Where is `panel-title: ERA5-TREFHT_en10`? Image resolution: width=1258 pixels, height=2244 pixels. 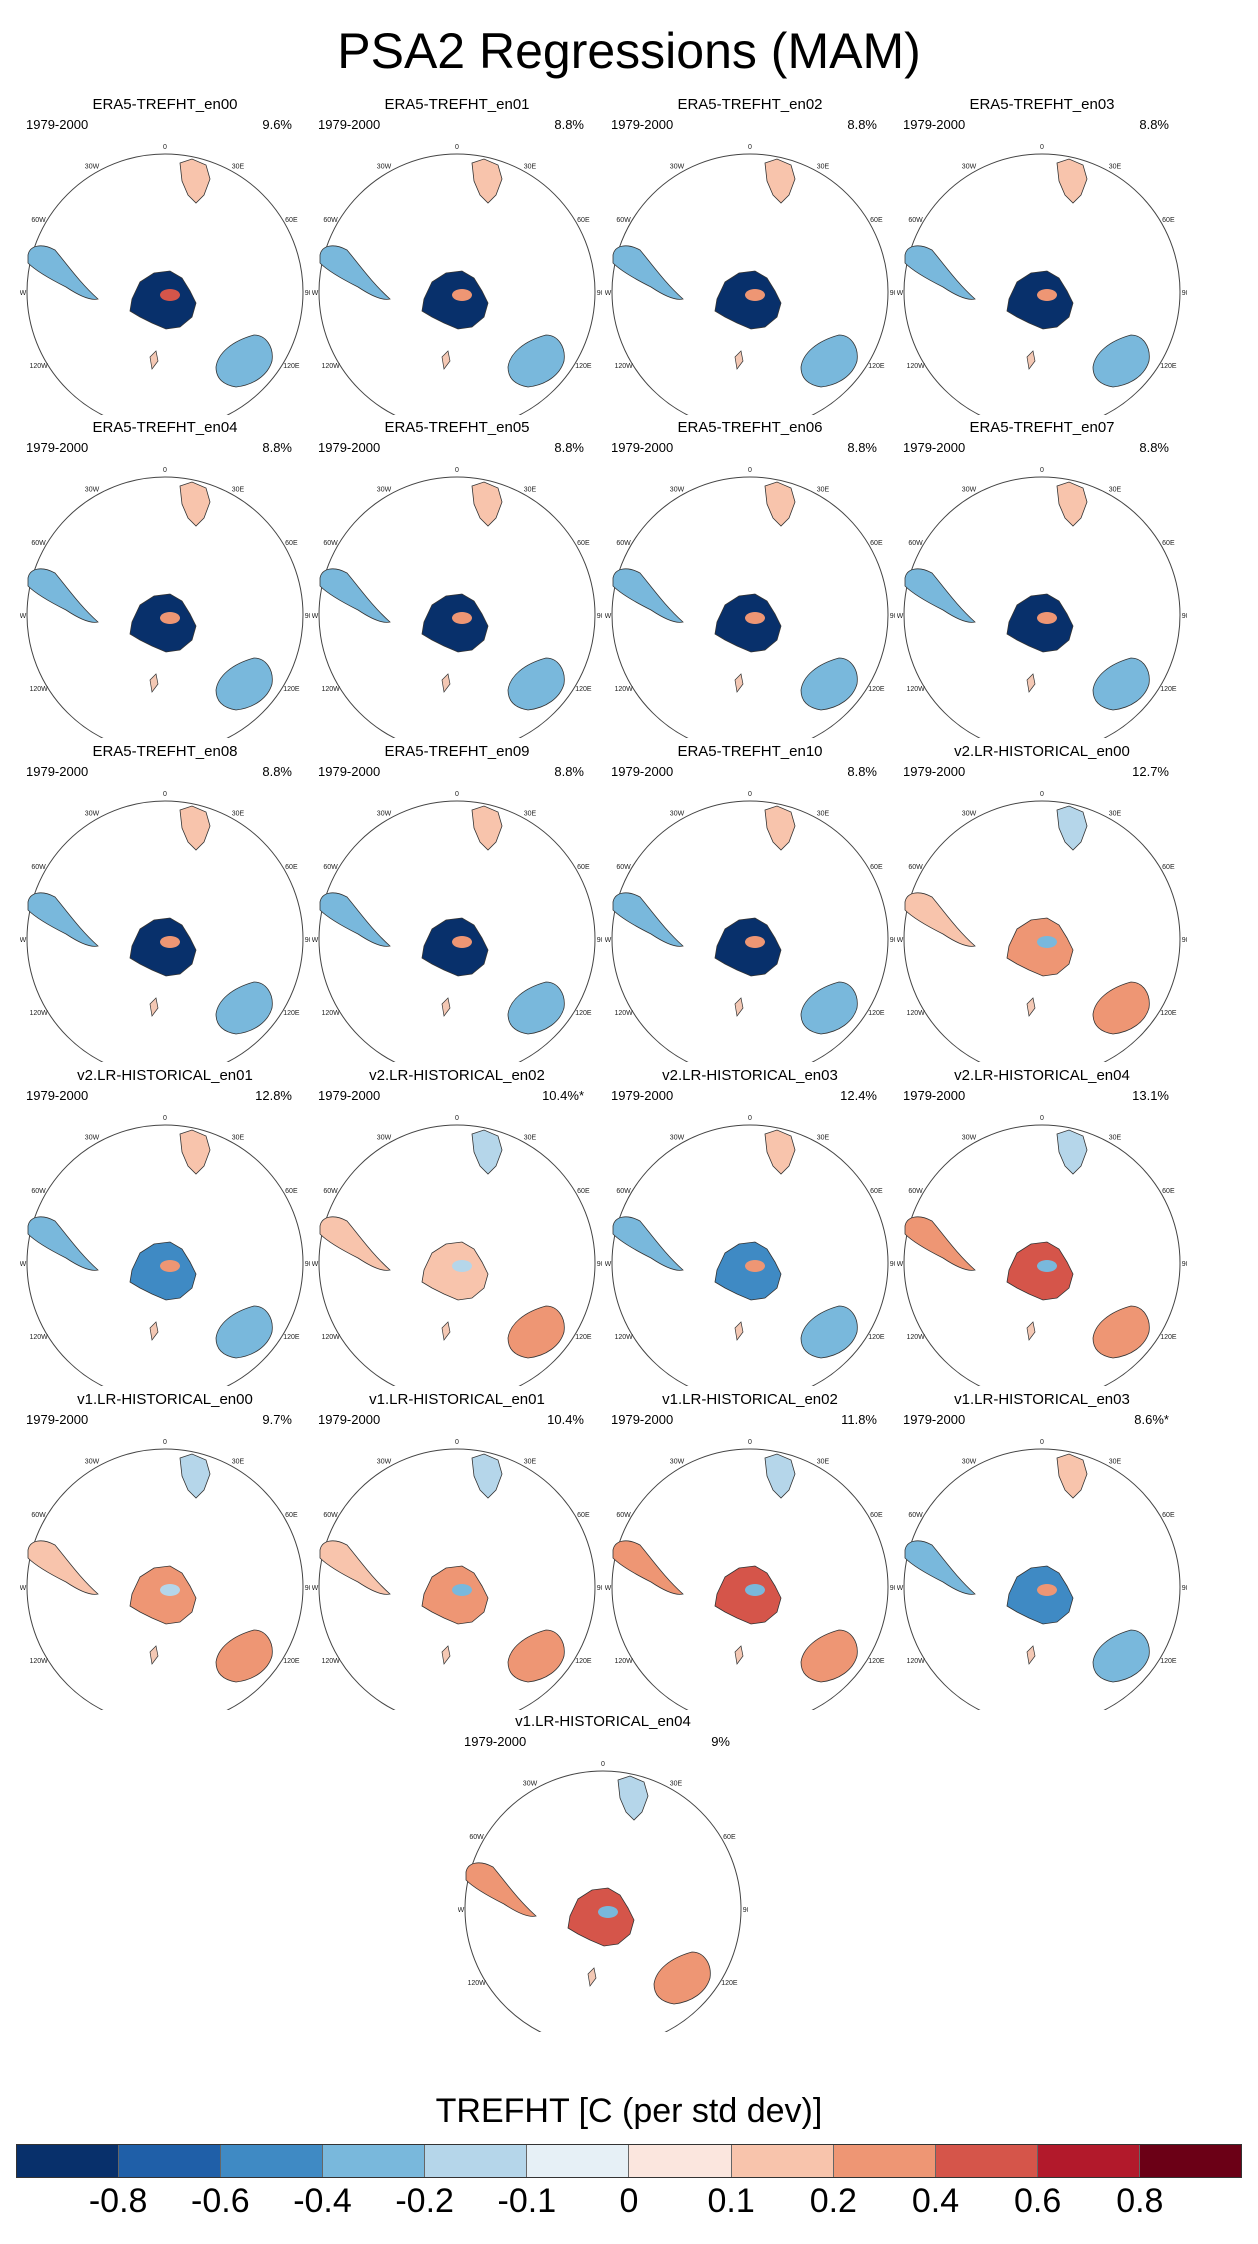
panel-title: ERA5-TREFHT_en10 is located at coordinates (749, 751).